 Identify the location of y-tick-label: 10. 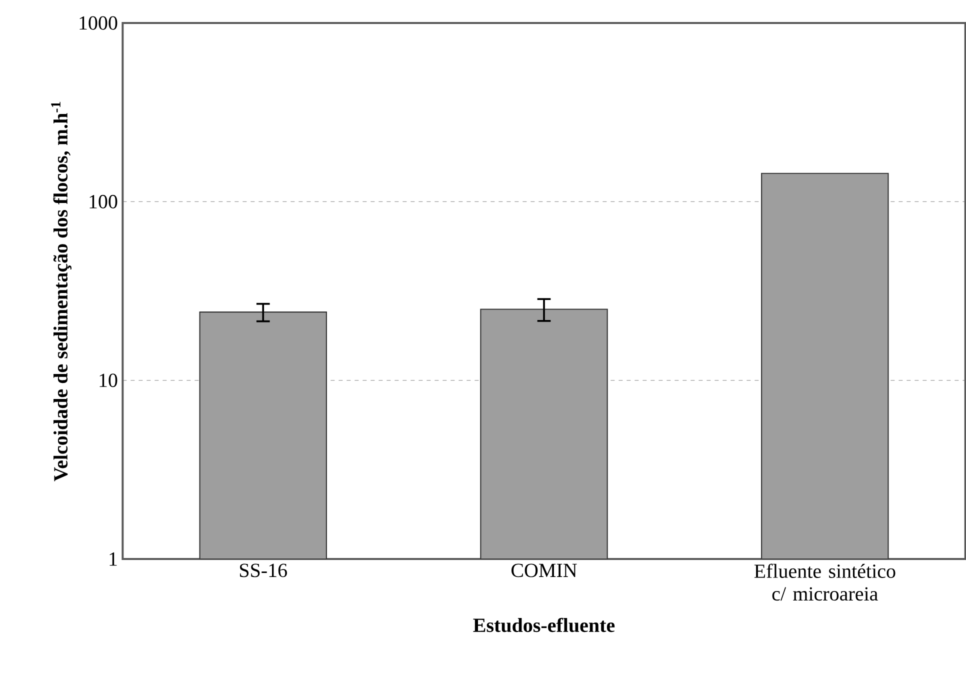
(109, 381).